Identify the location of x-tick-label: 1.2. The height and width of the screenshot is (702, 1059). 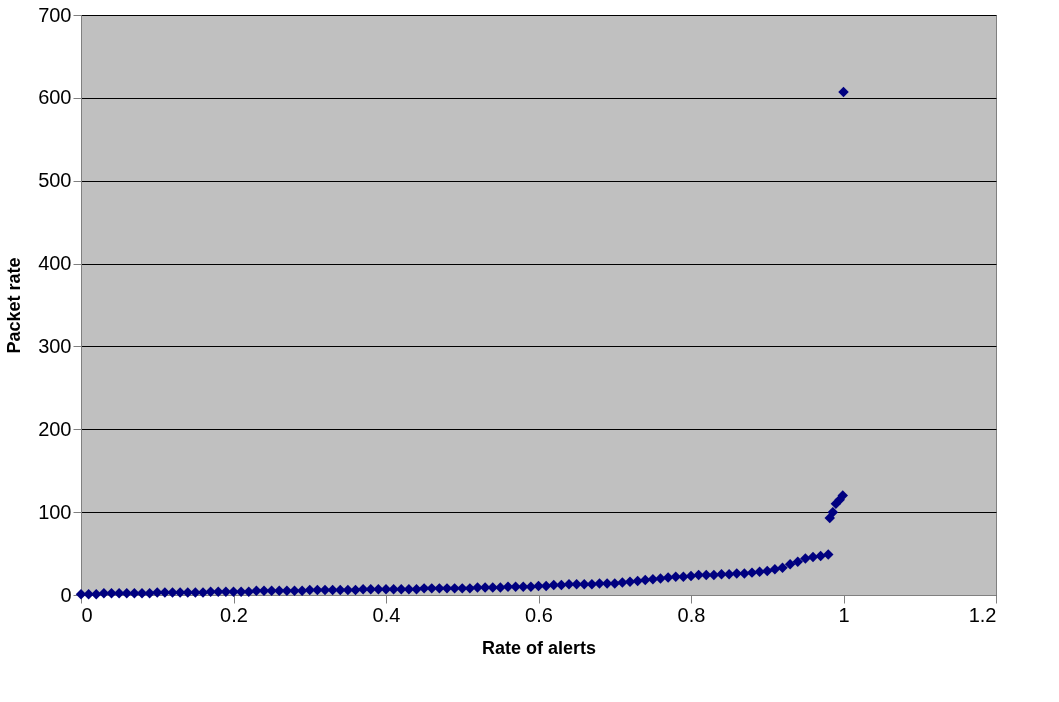
(982, 614).